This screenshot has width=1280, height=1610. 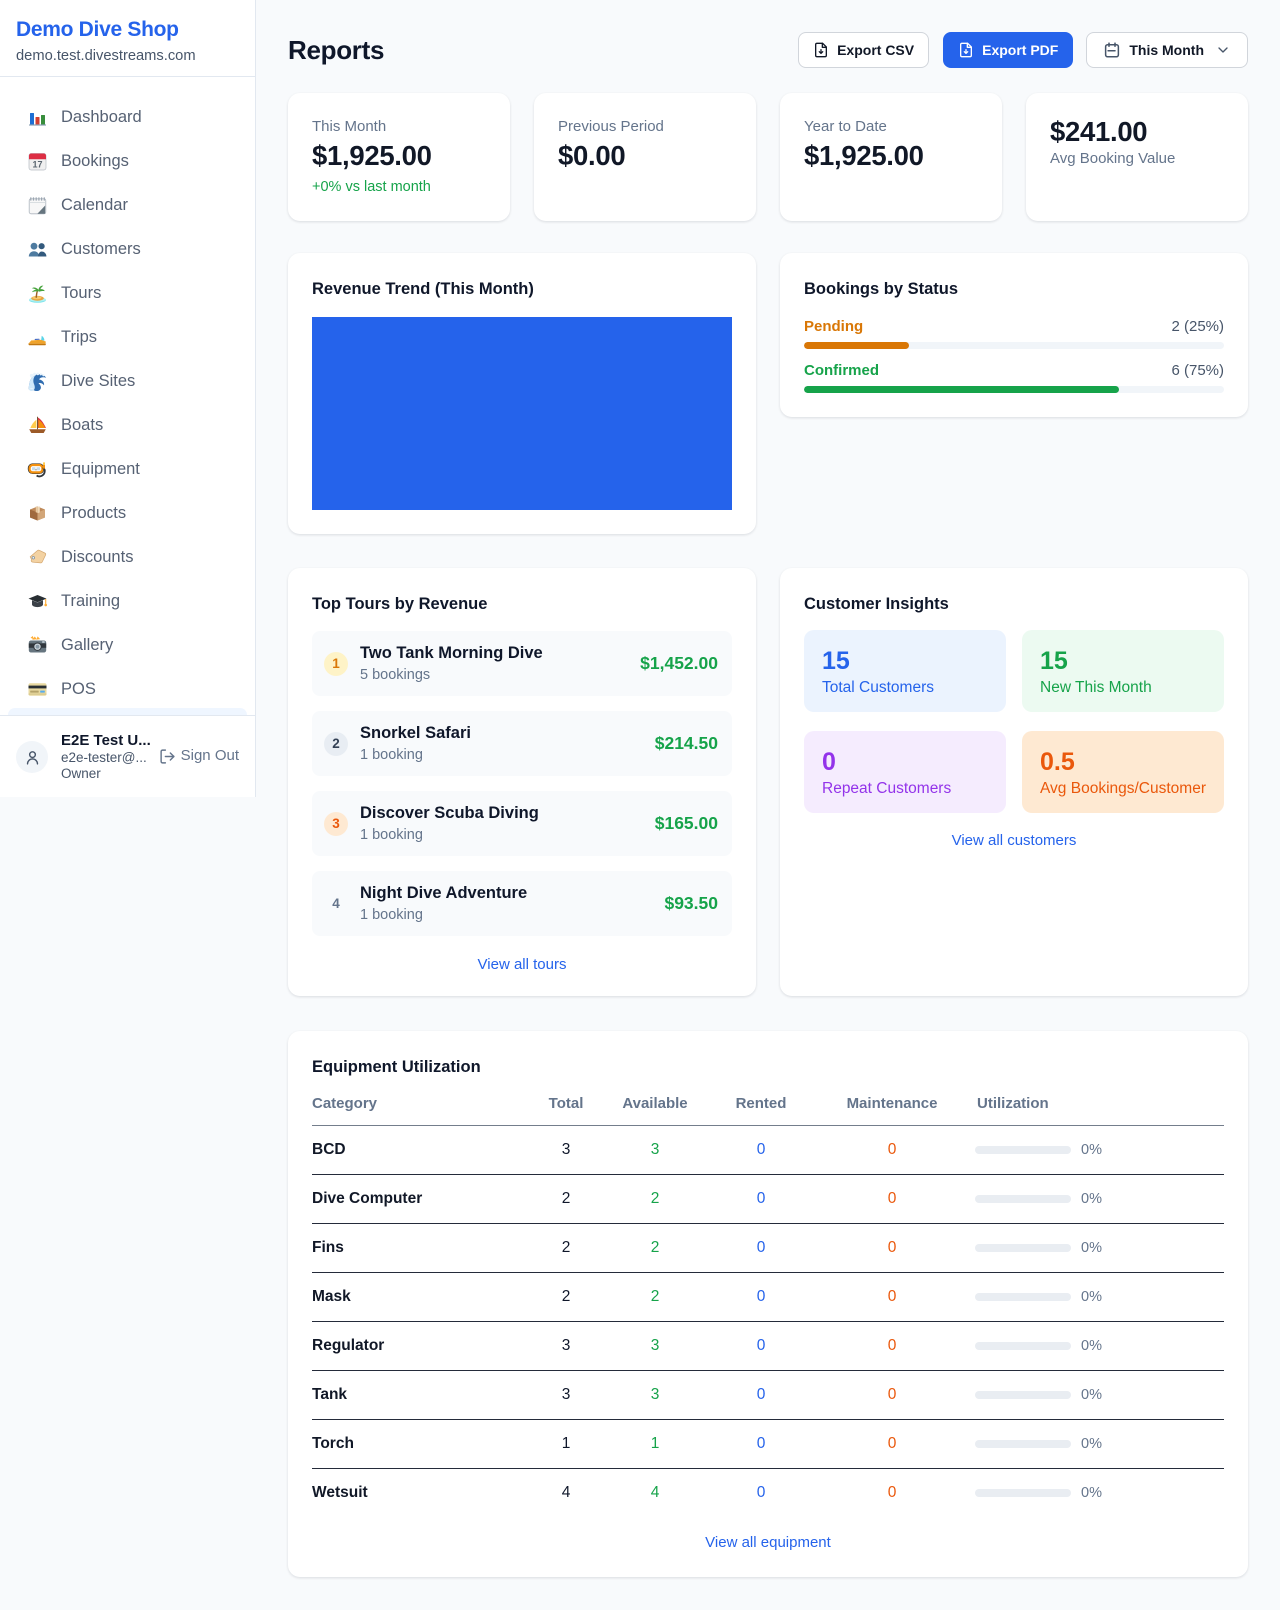 I want to click on svg-text: 17, so click(x=37, y=164).